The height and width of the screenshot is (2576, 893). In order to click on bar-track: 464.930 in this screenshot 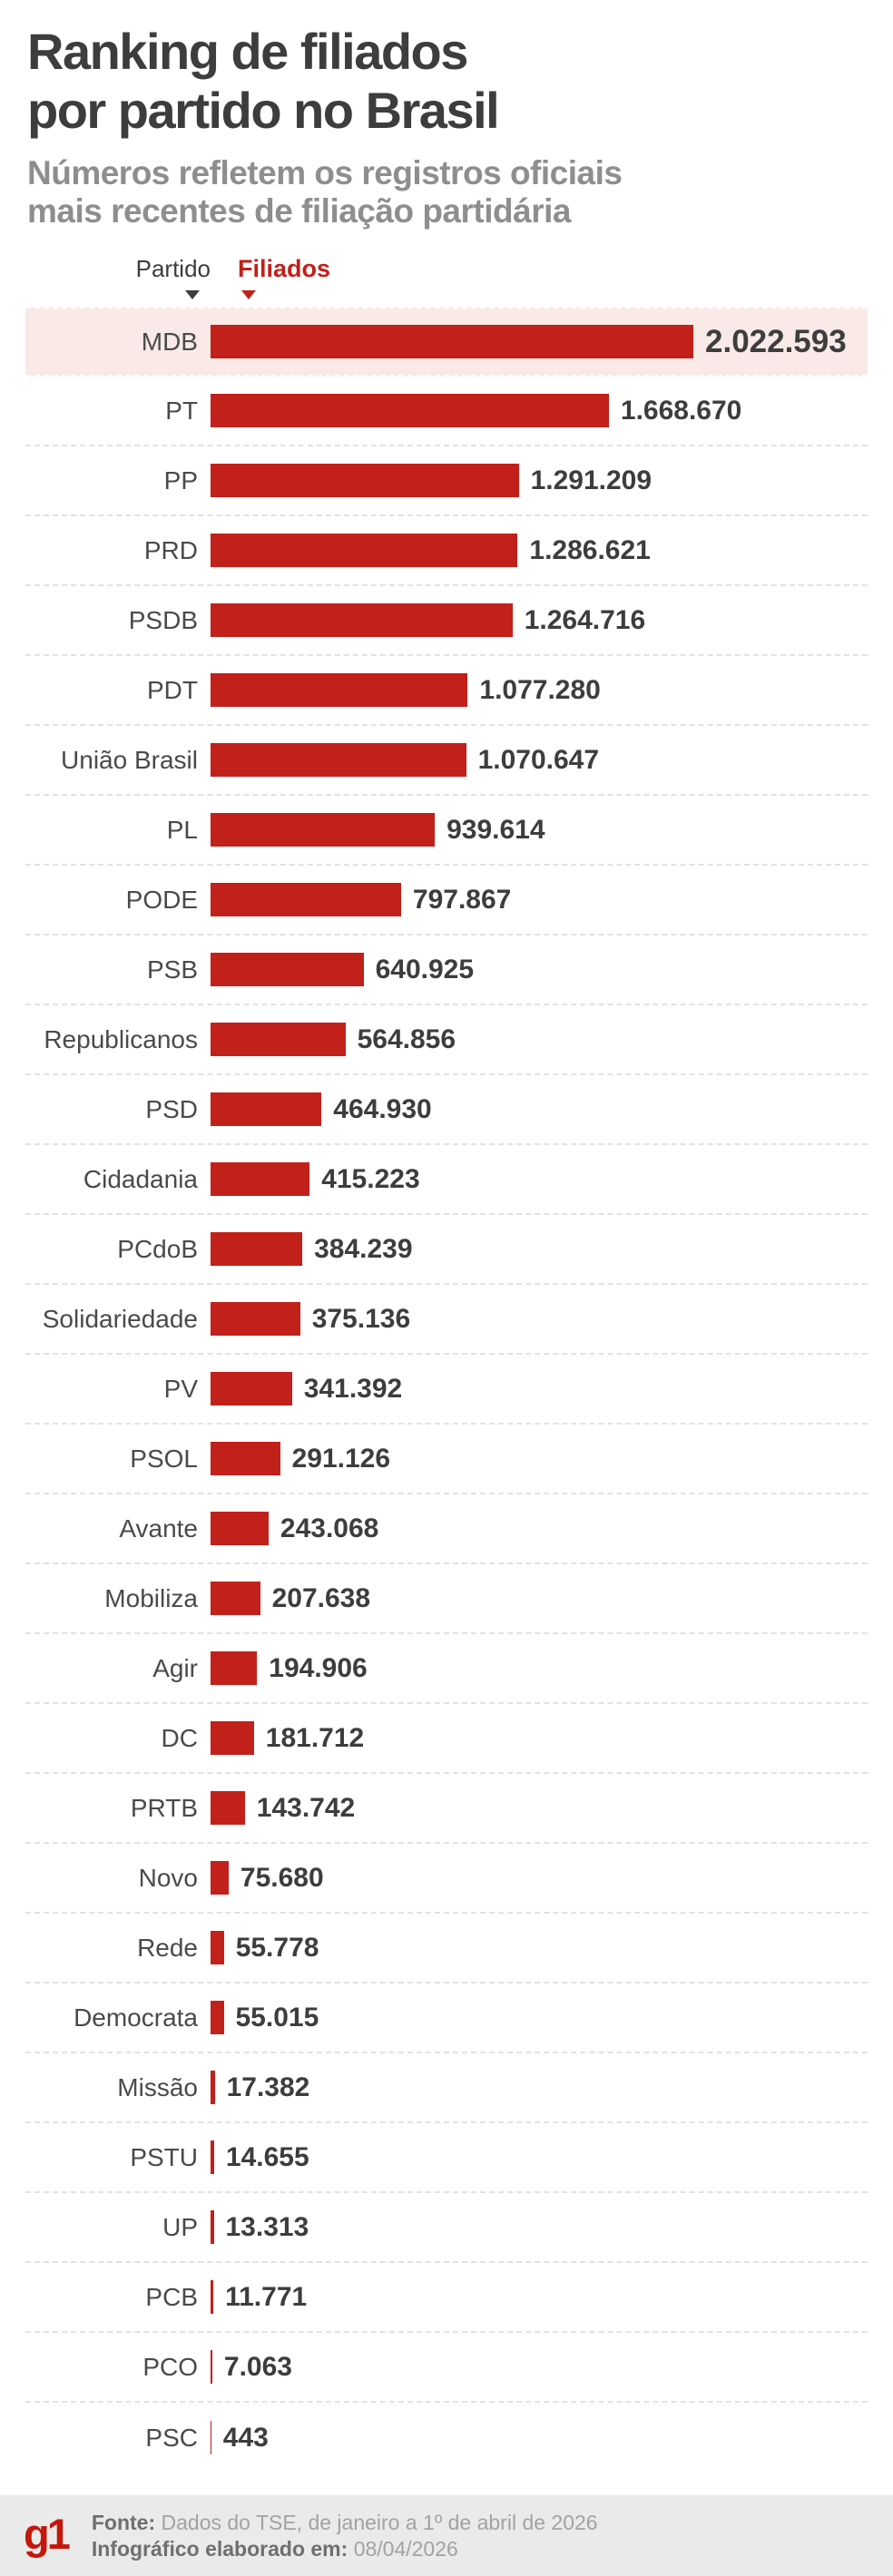, I will do `click(539, 1109)`.